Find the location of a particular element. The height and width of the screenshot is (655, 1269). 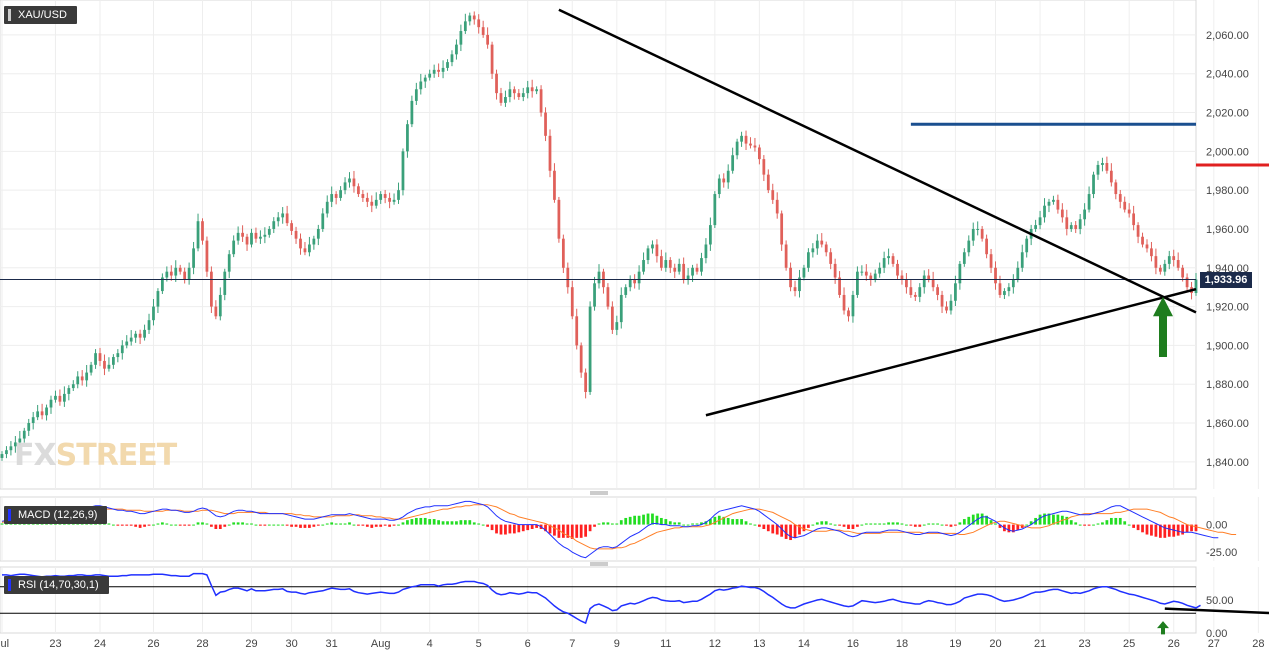

rsi-trendline is located at coordinates (1216, 611).